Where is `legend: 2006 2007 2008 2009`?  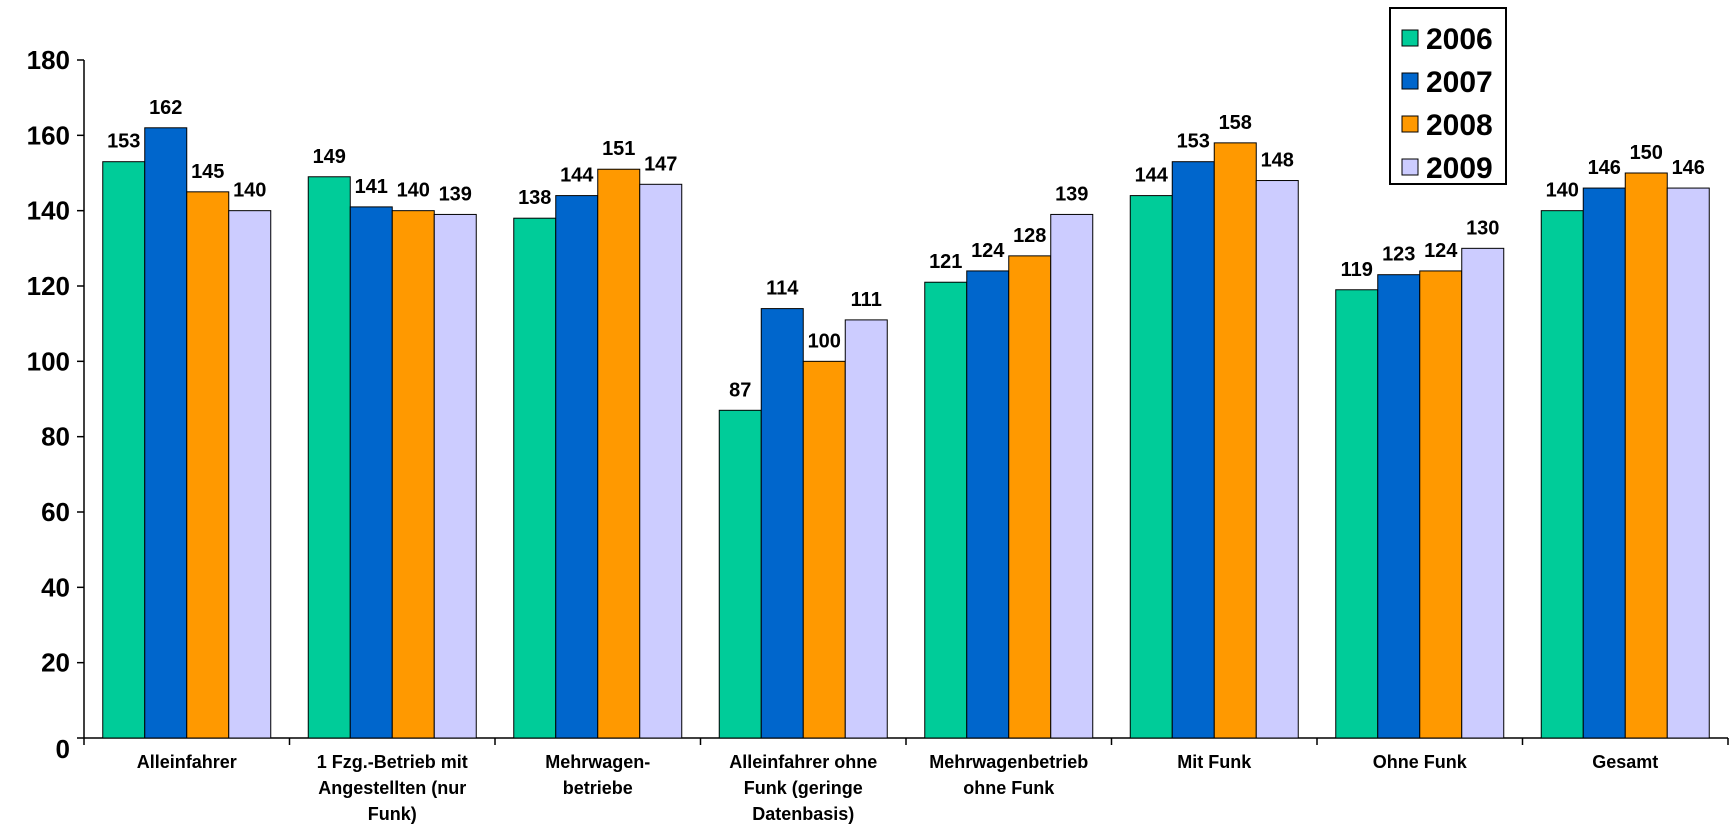 legend: 2006 2007 2008 2009 is located at coordinates (1448, 96).